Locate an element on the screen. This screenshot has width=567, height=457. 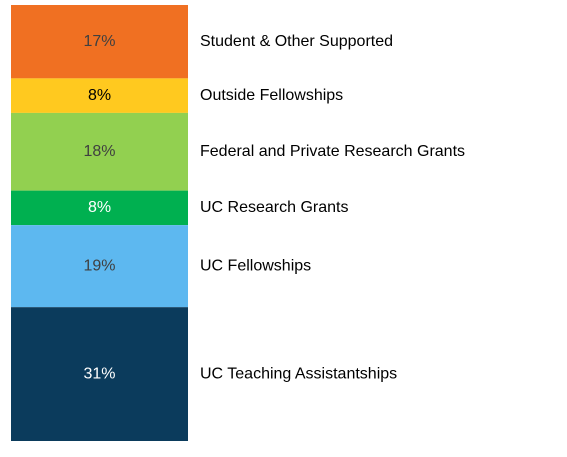
value-label: 17% is located at coordinates (99, 41).